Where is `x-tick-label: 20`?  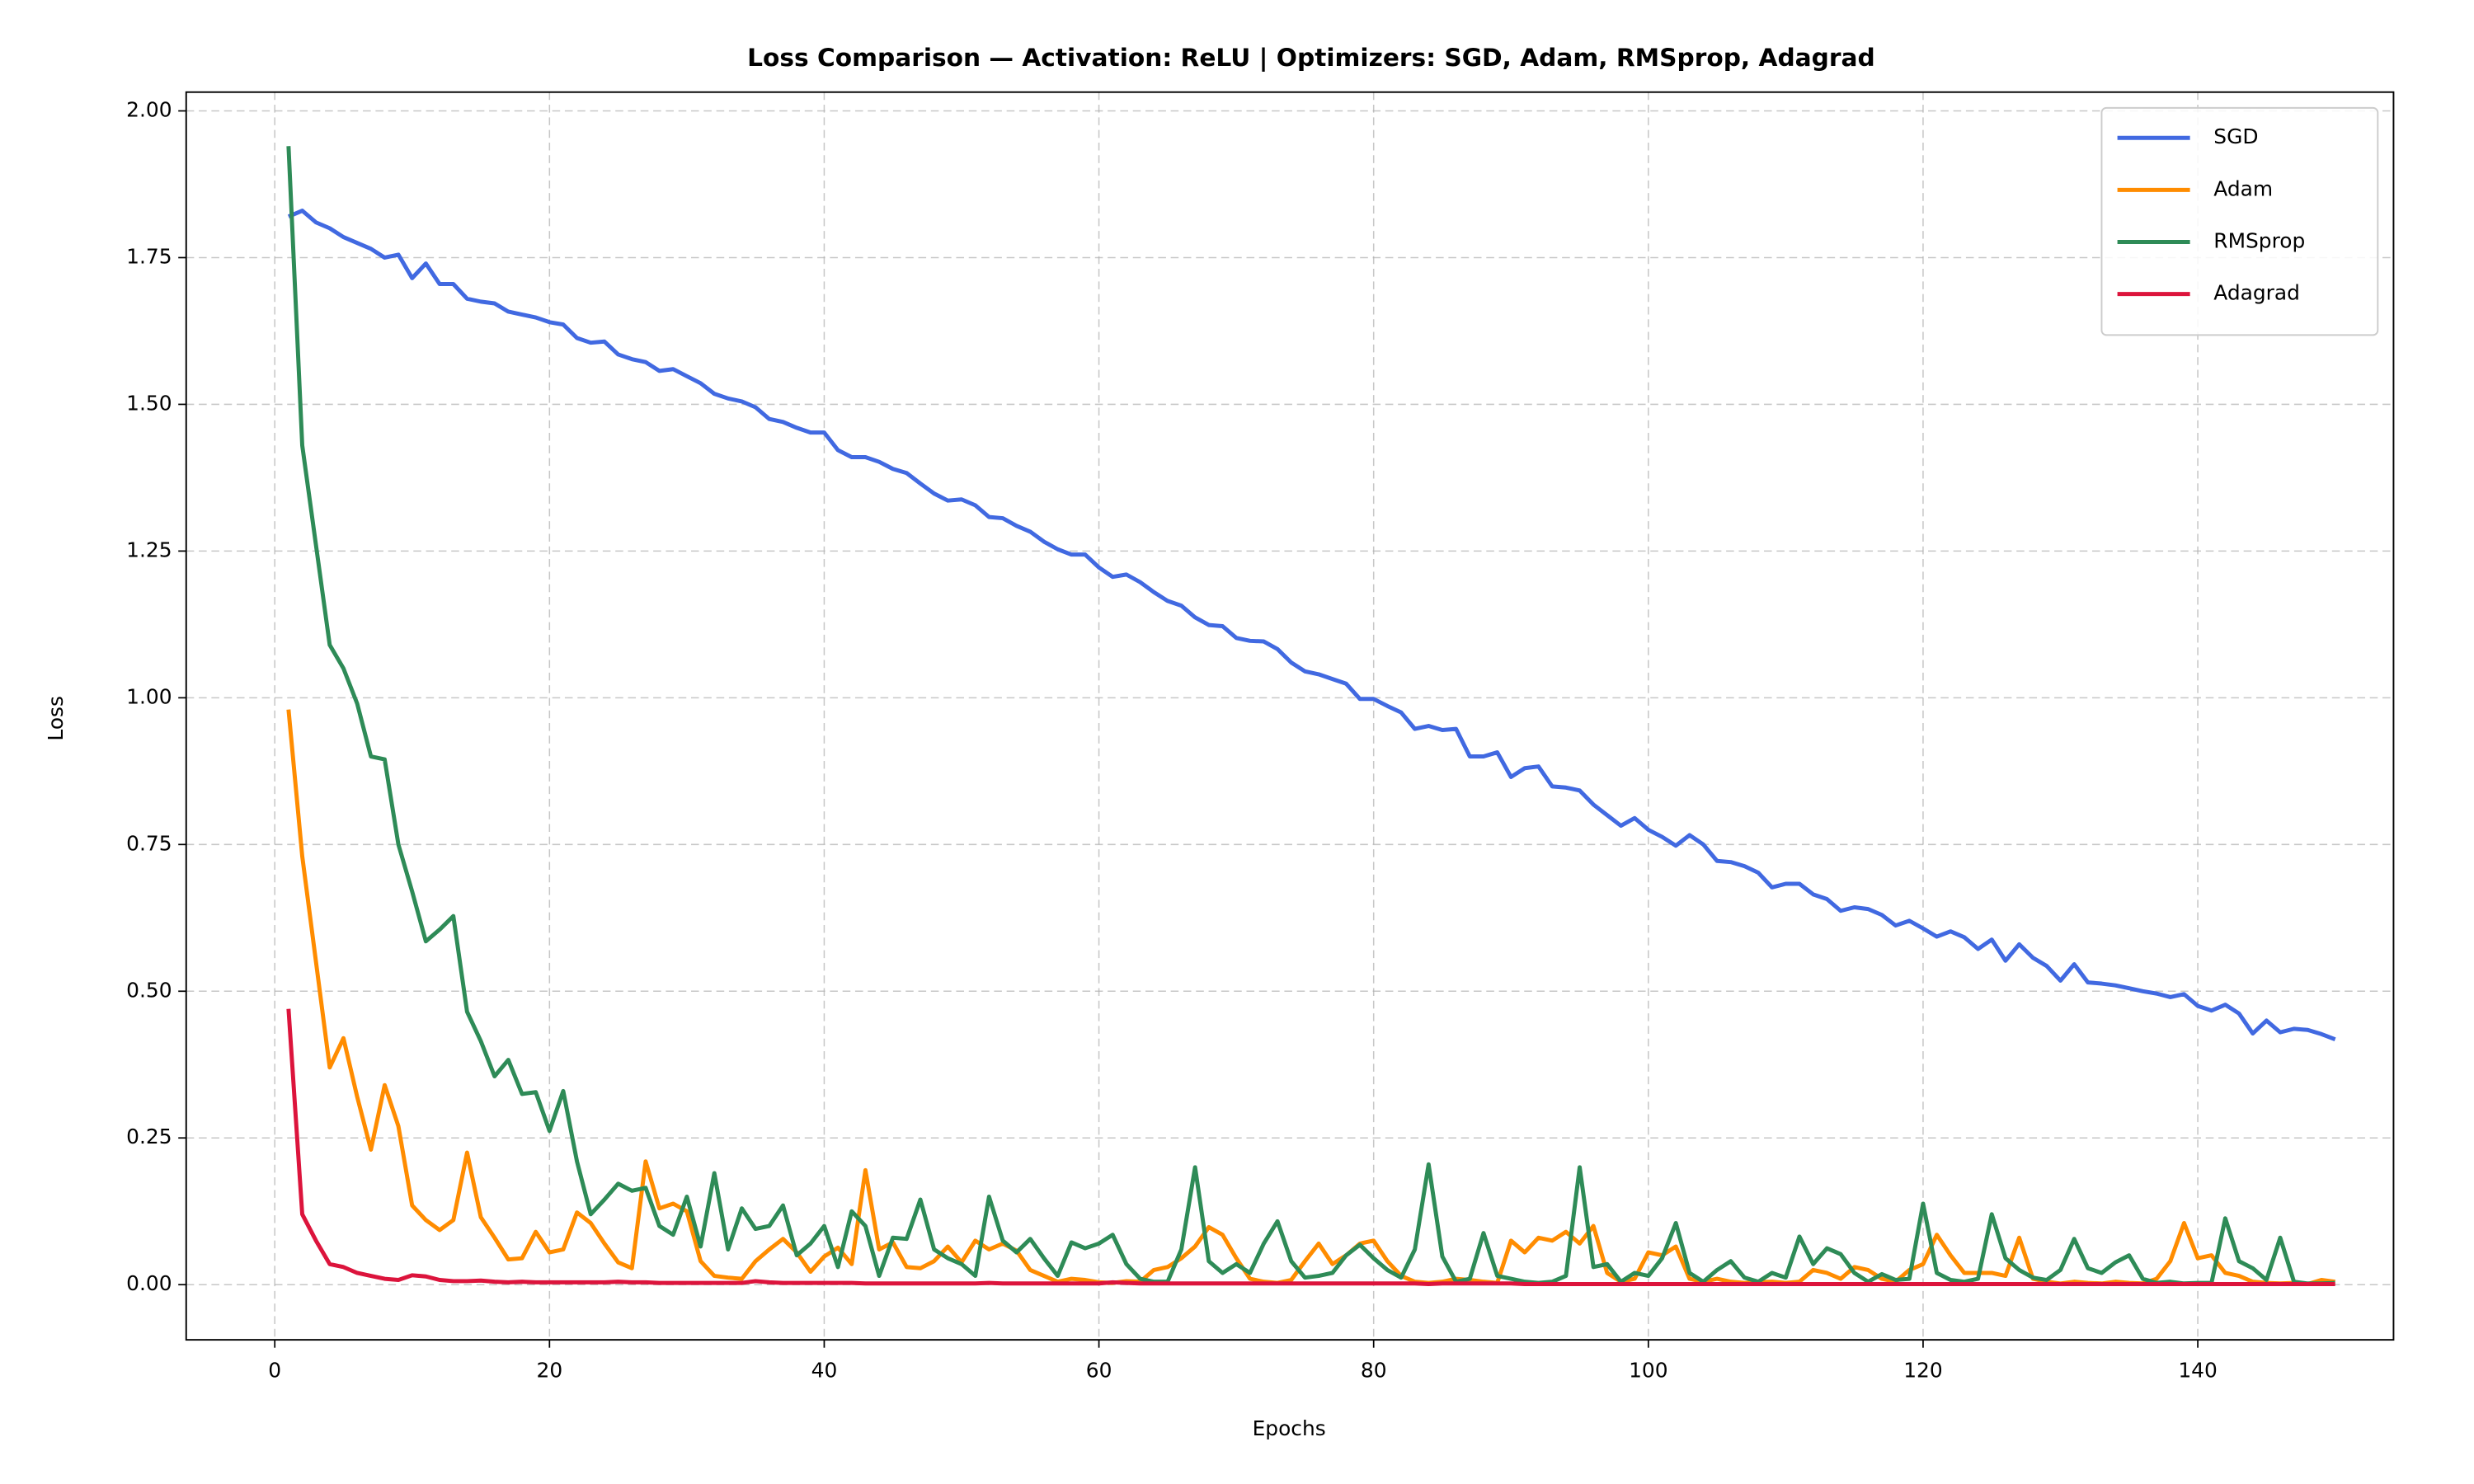
x-tick-label: 20 is located at coordinates (550, 1370).